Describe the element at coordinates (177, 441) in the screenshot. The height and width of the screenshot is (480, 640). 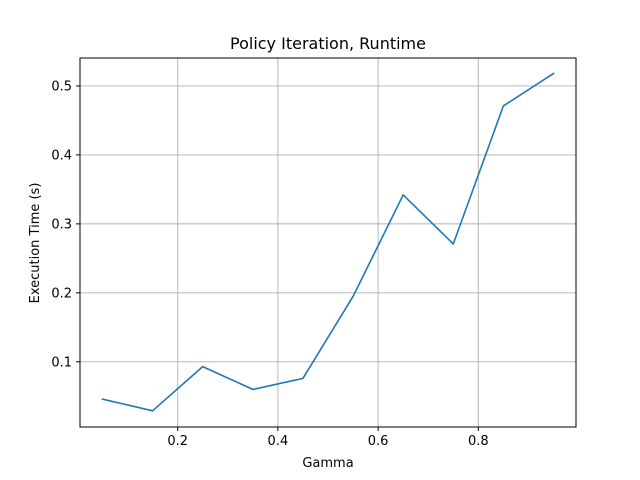
I see `x-tick-label: 0.2` at that location.